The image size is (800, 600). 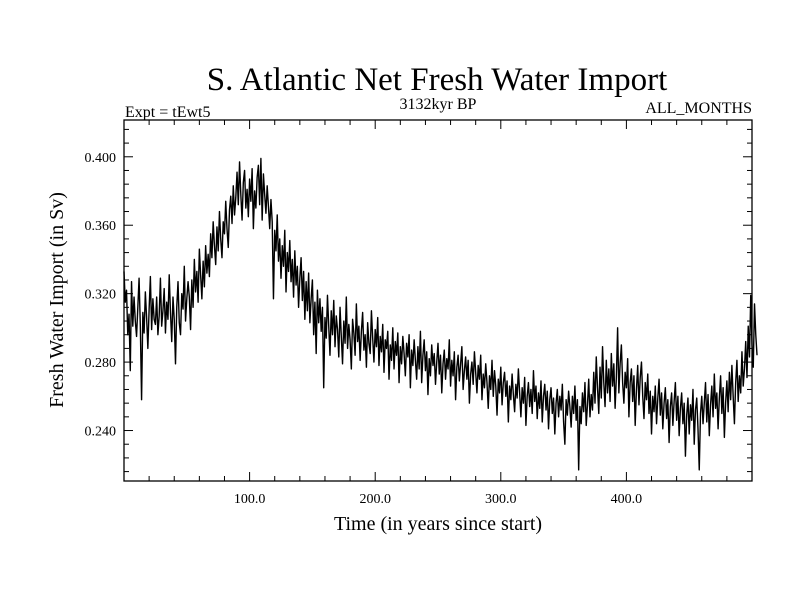 I want to click on experiment-annotation: Expt = tEwt5, so click(x=167, y=112).